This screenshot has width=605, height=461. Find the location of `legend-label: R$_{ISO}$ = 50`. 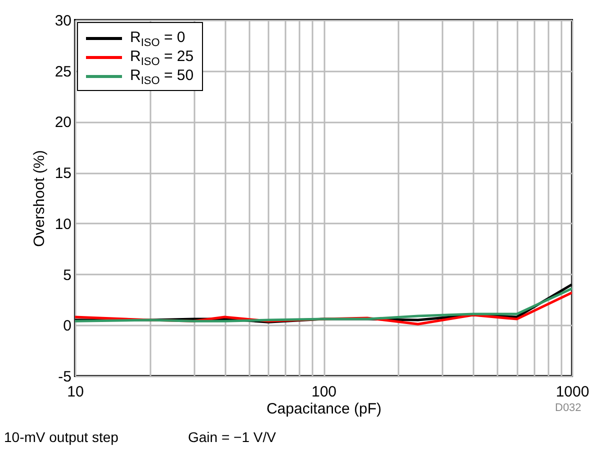

legend-label: R$_{ISO}$ = 50 is located at coordinates (162, 76).